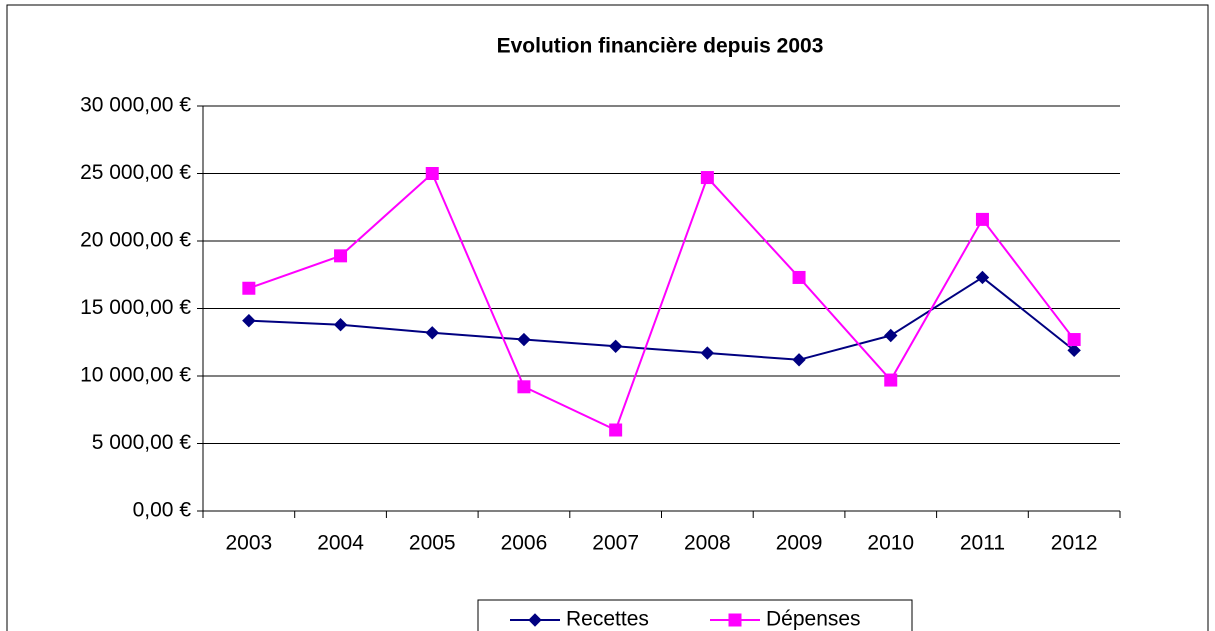  Describe the element at coordinates (340, 543) in the screenshot. I see `x-tick-label: 2004` at that location.